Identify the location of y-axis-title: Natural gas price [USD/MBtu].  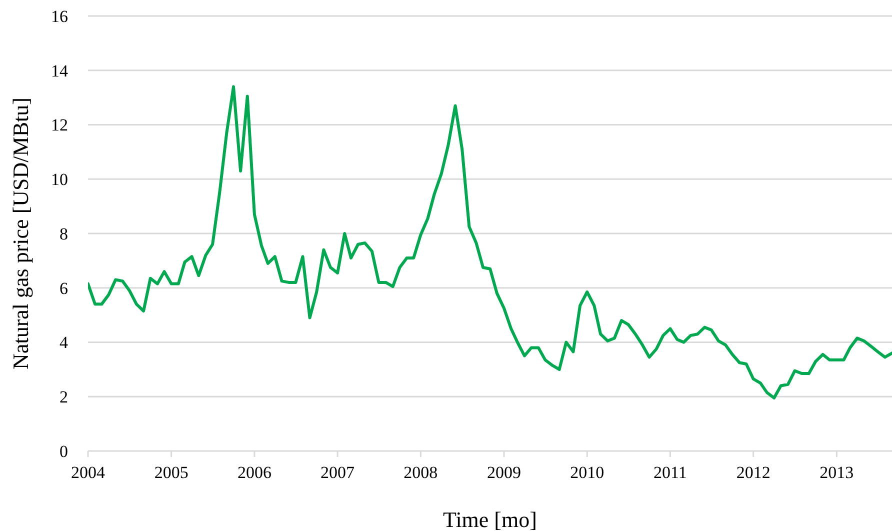
(20, 234).